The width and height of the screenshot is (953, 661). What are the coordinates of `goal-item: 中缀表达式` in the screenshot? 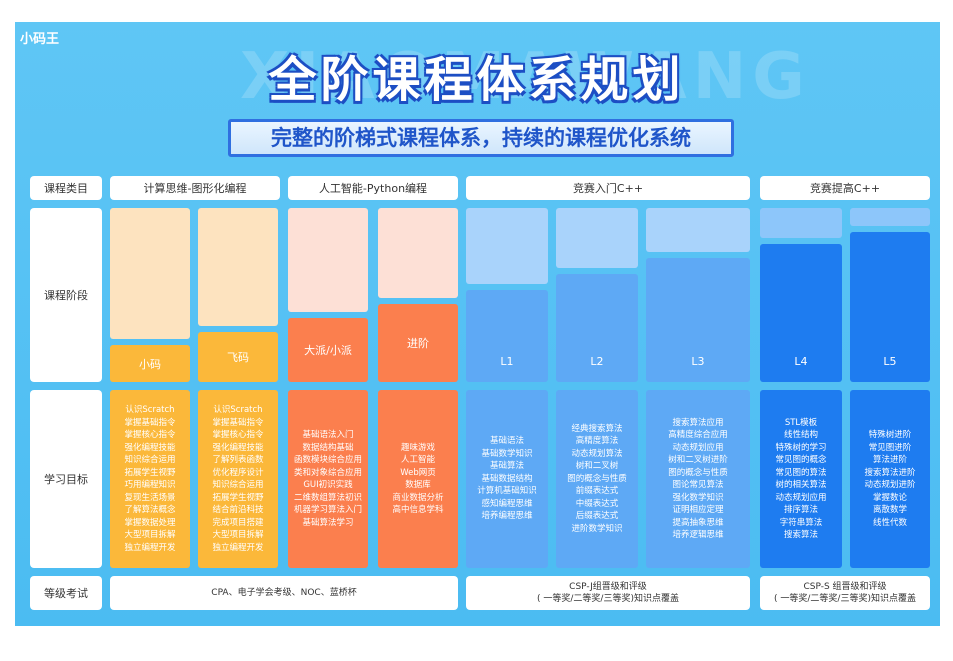 It's located at (597, 503).